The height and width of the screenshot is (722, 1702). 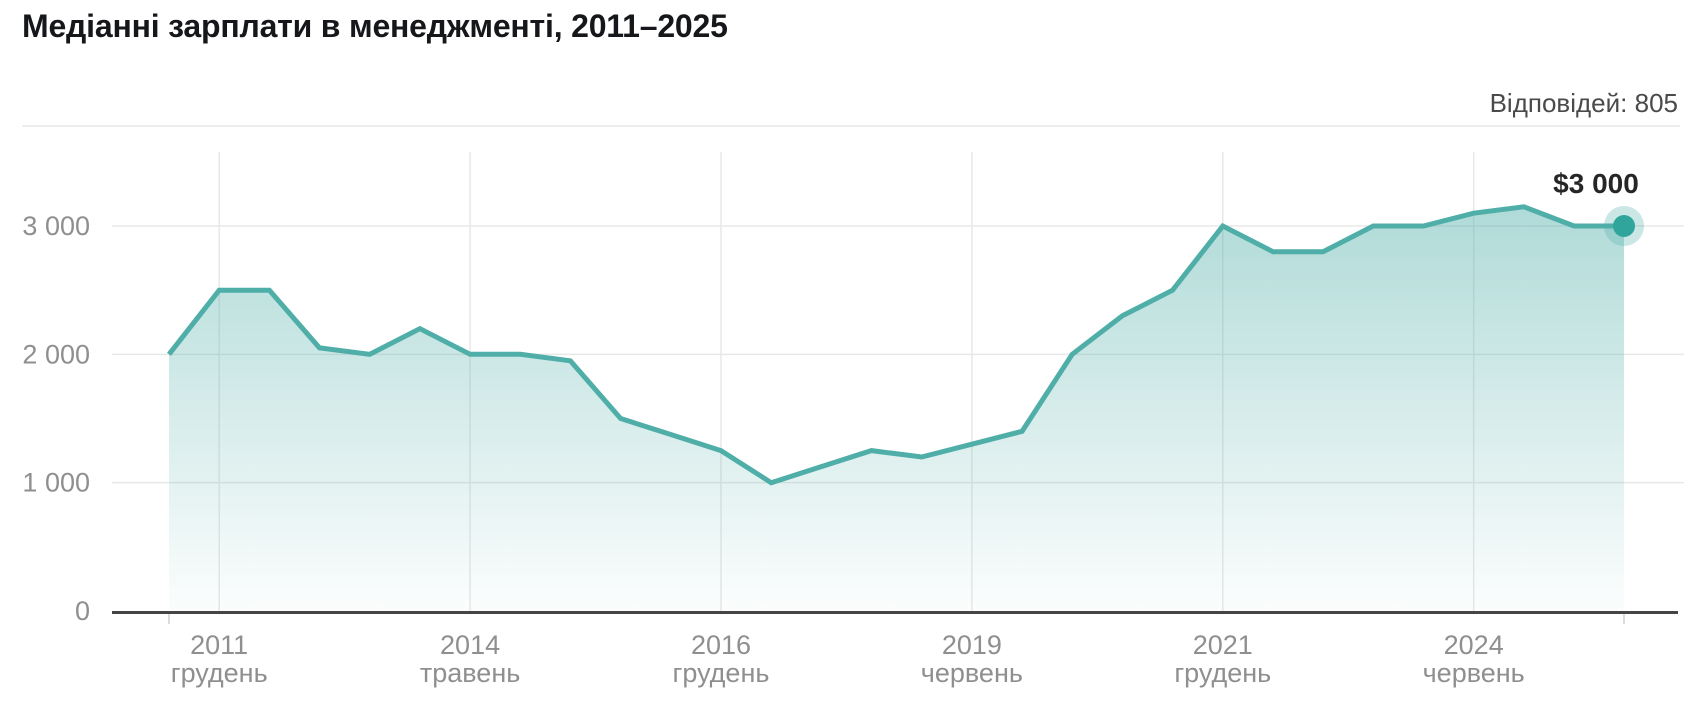 What do you see at coordinates (1474, 645) in the screenshot?
I see `x-tick-year-label: 2024` at bounding box center [1474, 645].